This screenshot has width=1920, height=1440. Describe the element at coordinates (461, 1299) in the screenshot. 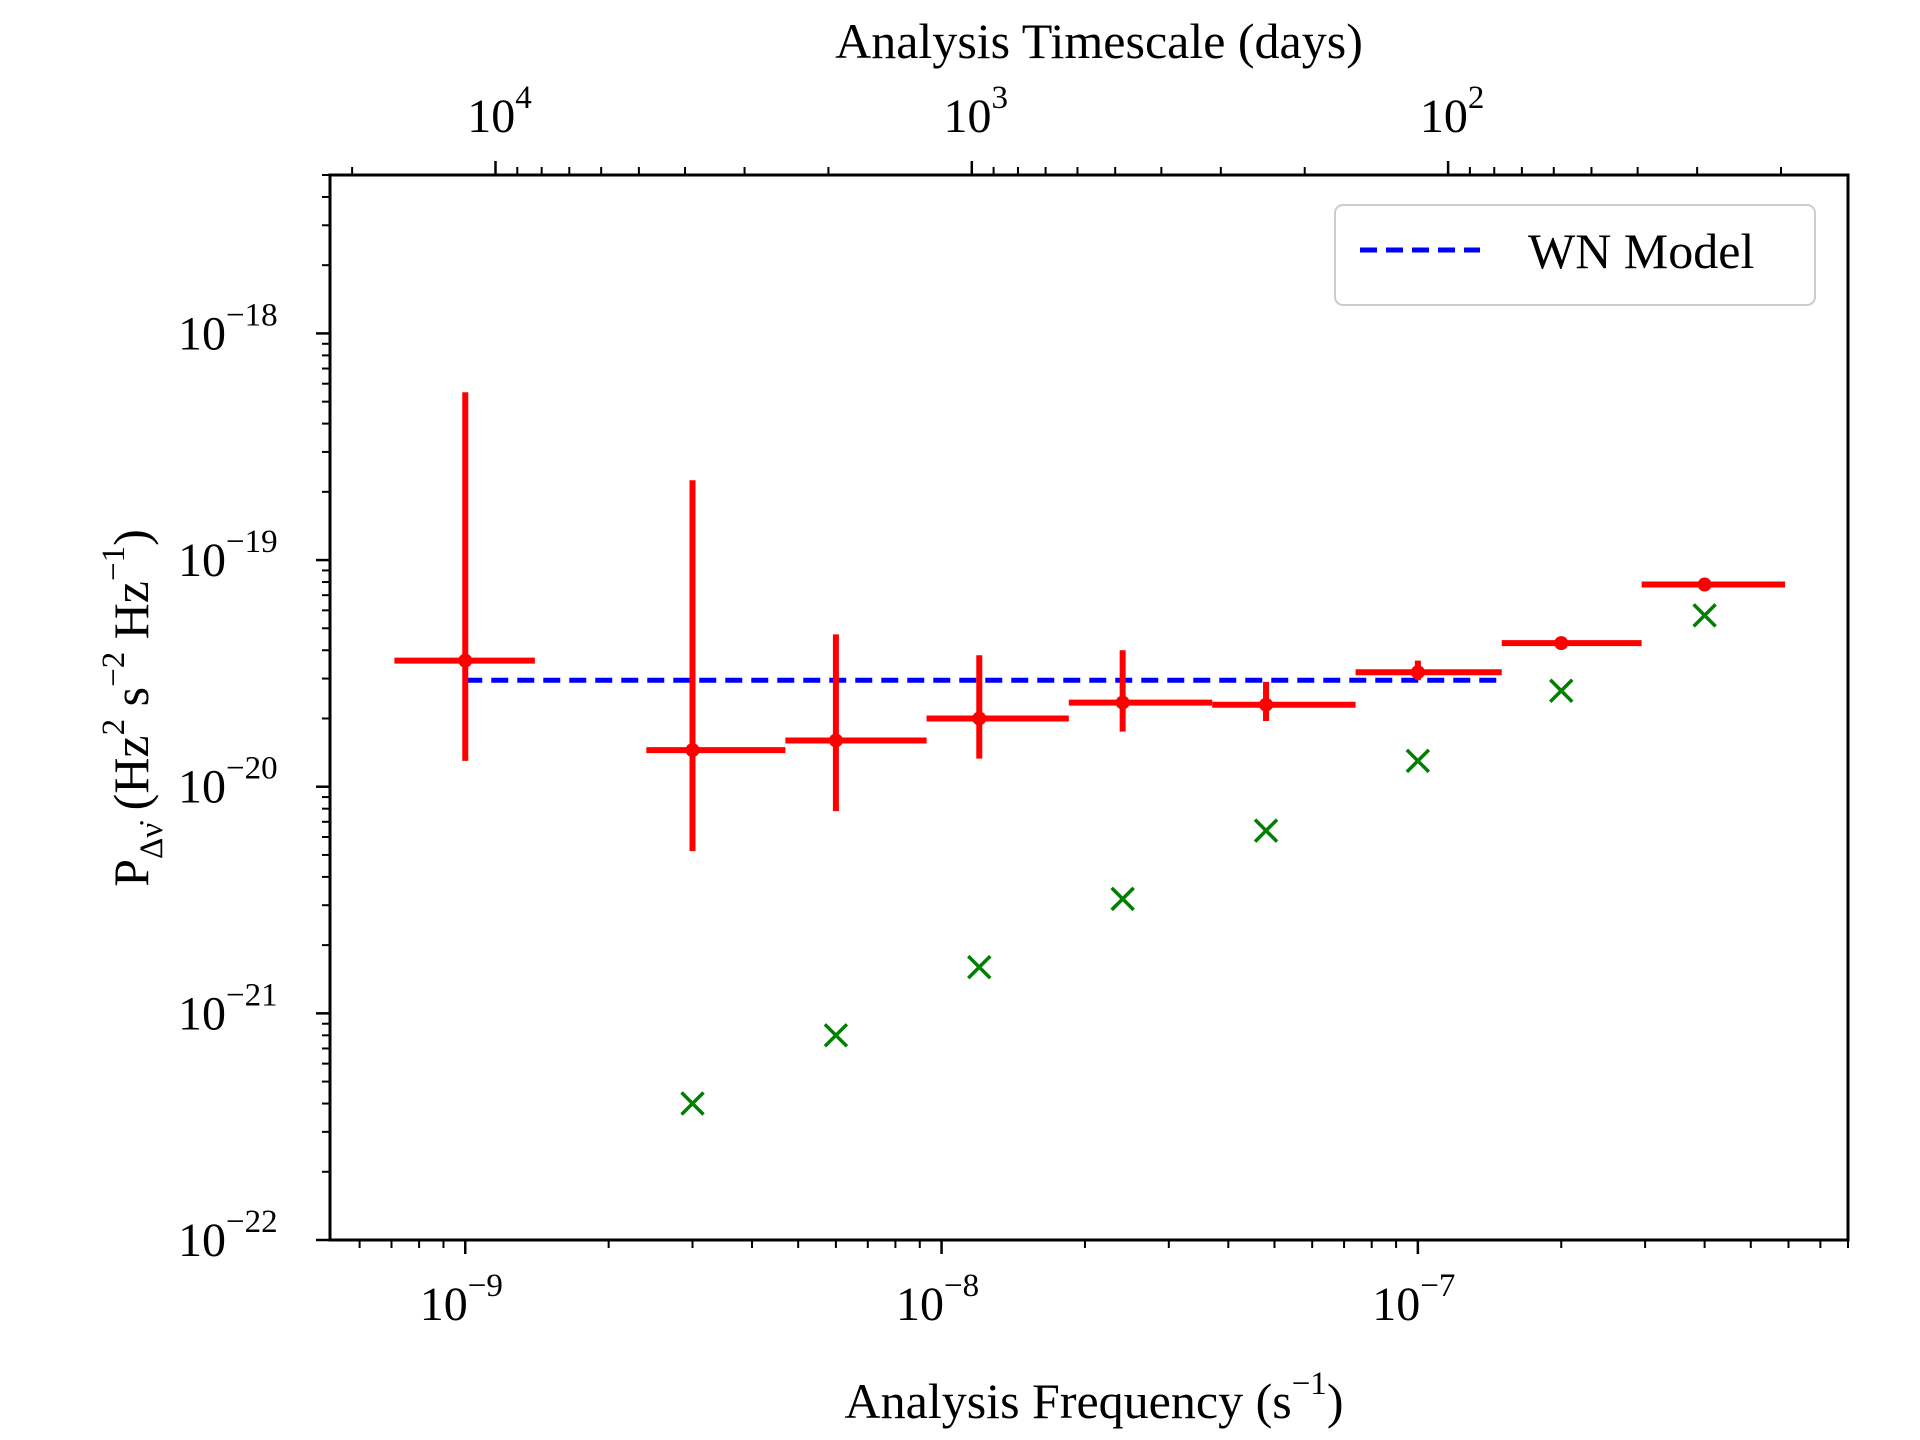

I see `x-tick-label: 10⁻⁹` at that location.